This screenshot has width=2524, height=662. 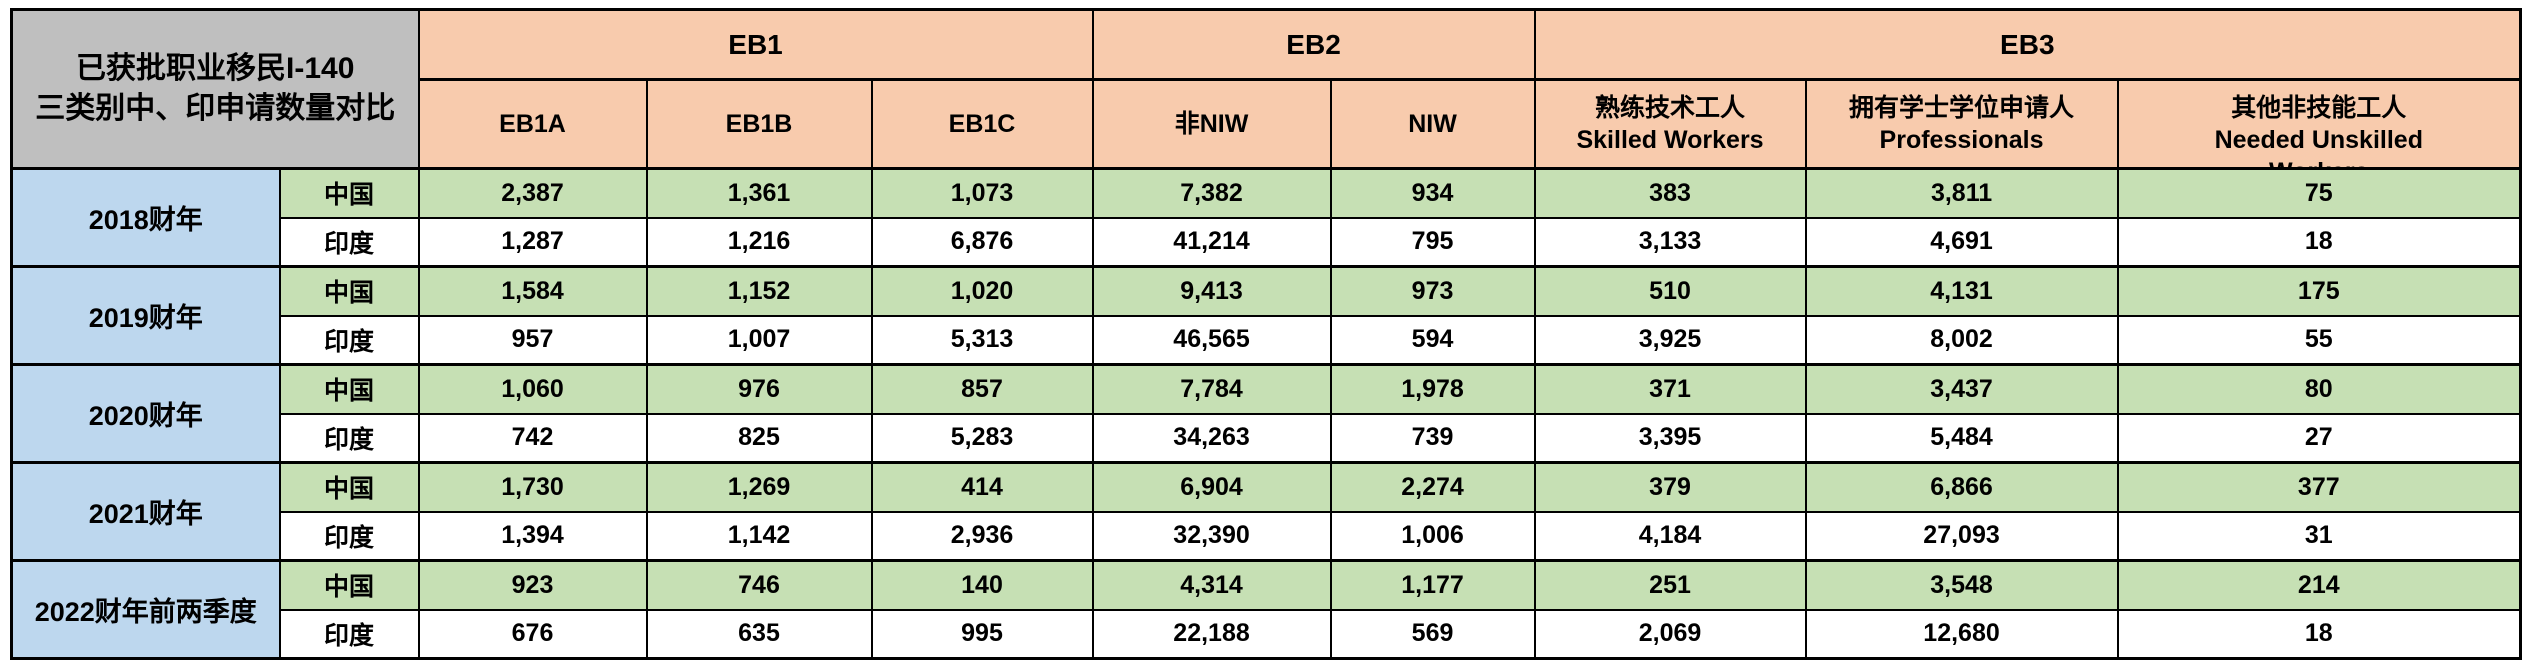 I want to click on value-cell: 1,073, so click(x=982, y=193).